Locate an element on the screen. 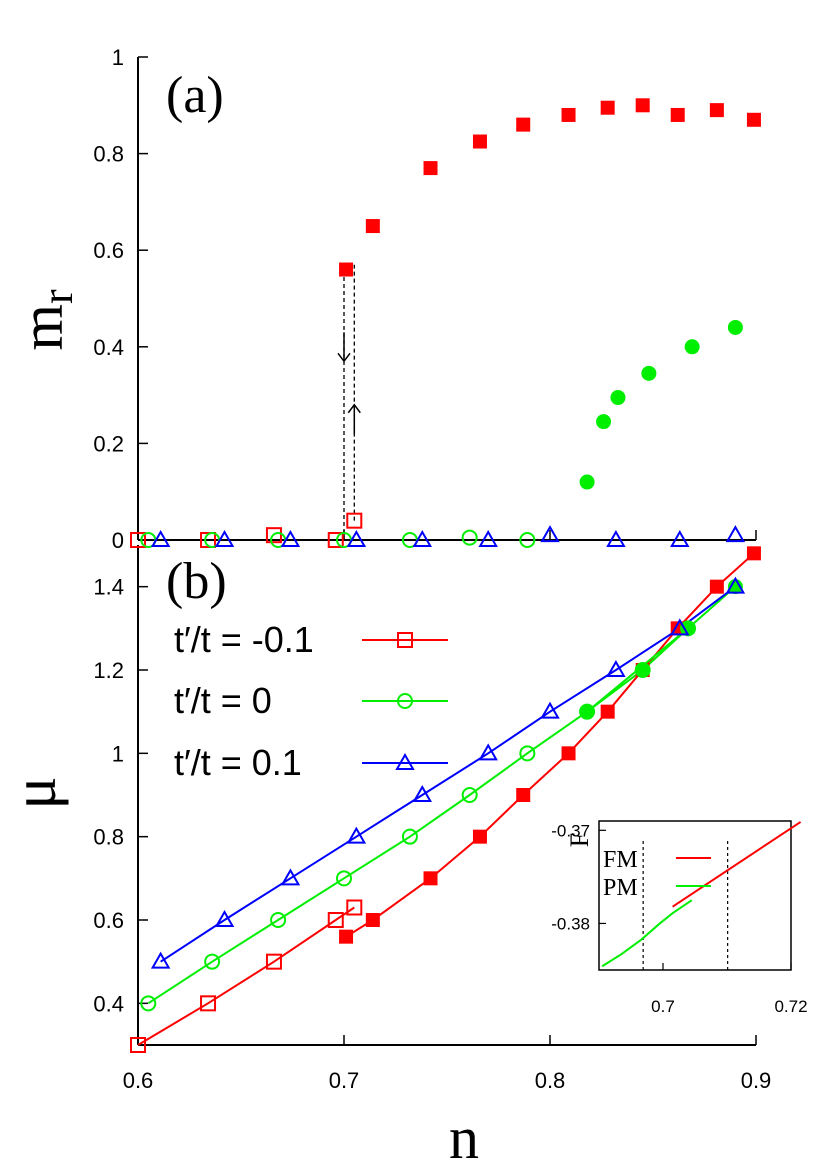  inset-y-label: F is located at coordinates (579, 840).